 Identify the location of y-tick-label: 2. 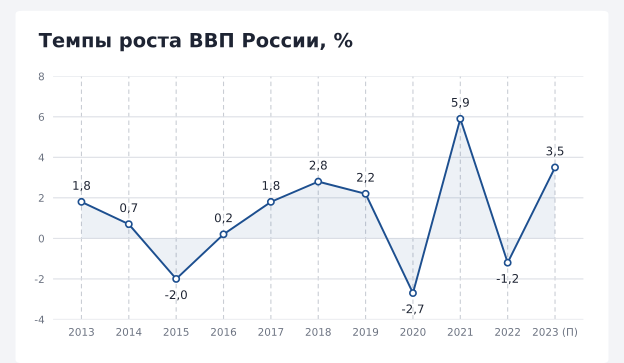
(41, 198).